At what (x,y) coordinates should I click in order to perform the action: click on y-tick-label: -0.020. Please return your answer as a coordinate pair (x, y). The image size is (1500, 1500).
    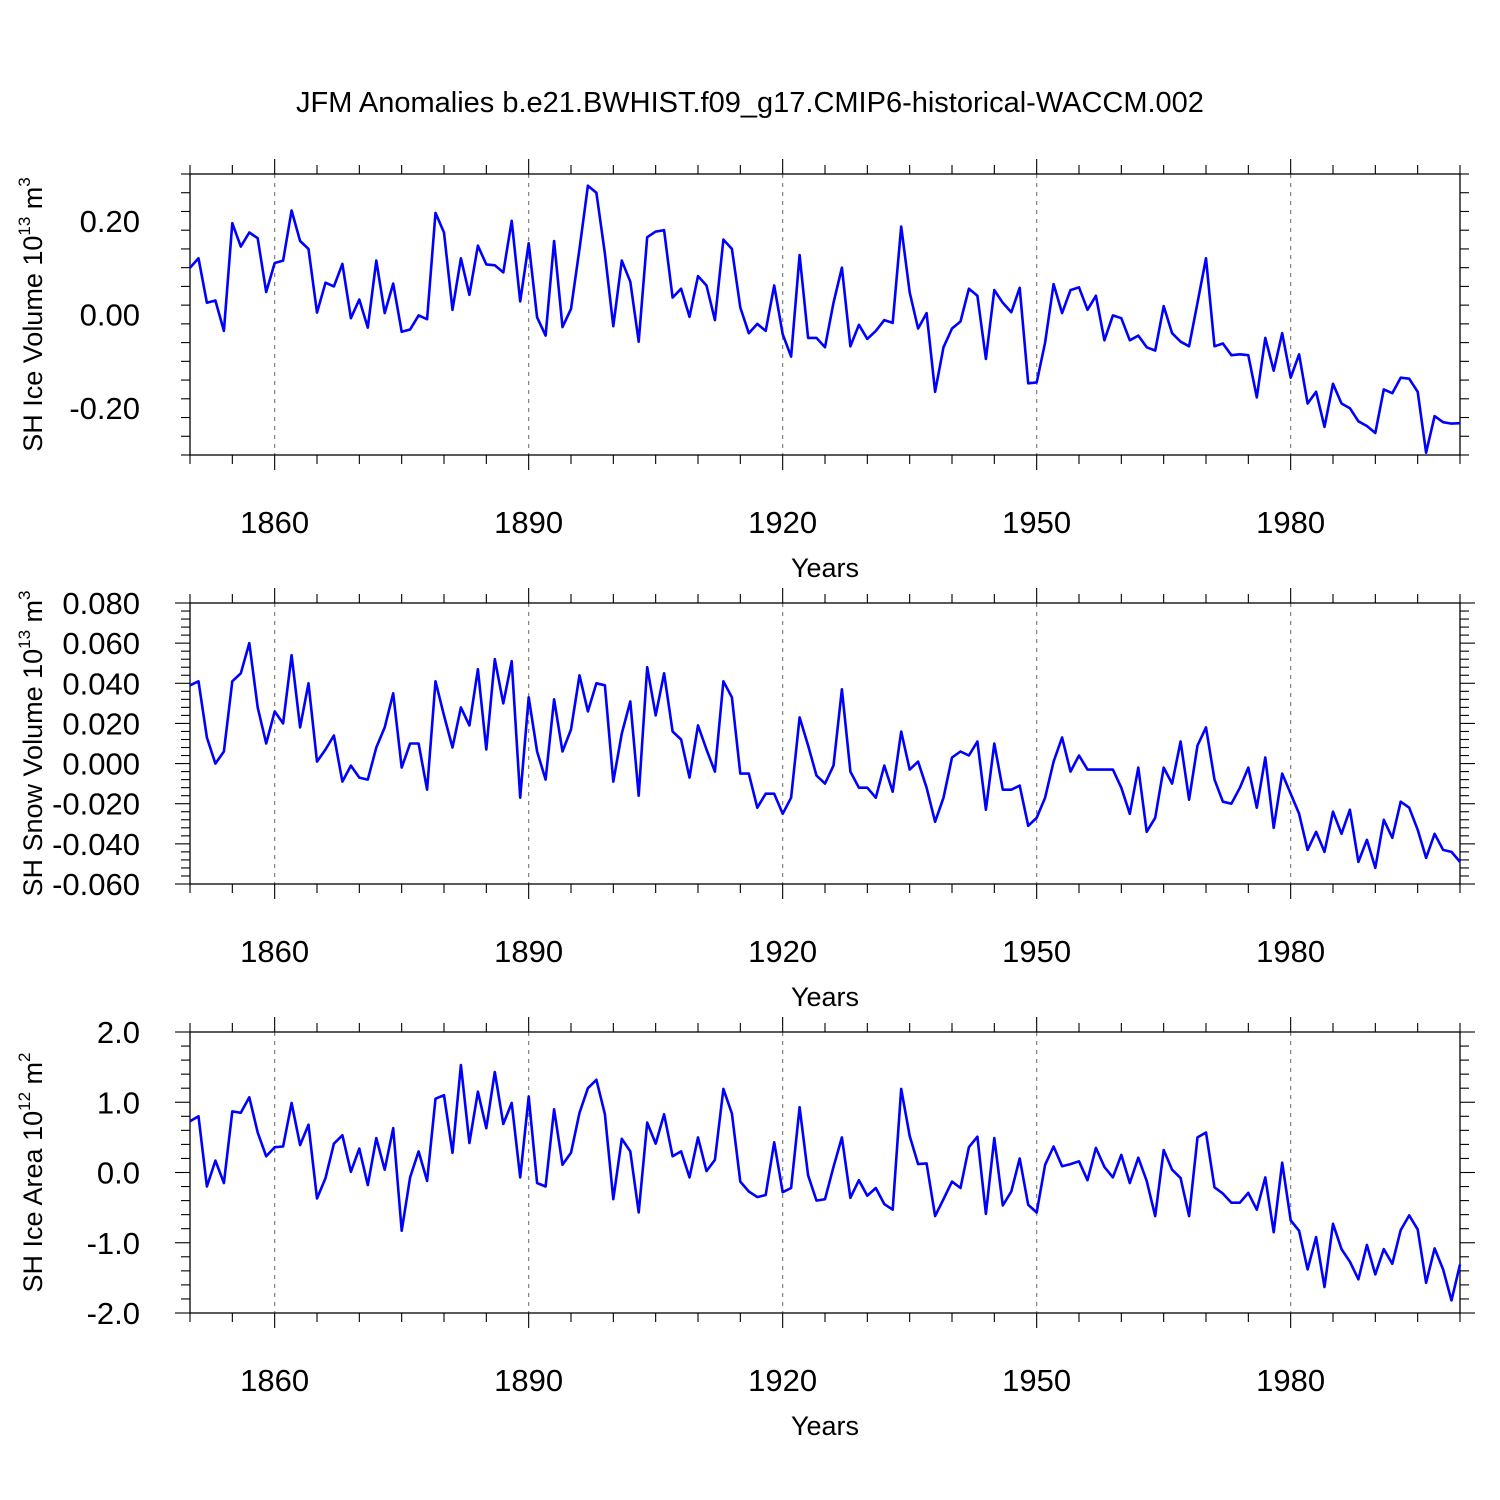
    Looking at the image, I should click on (96, 804).